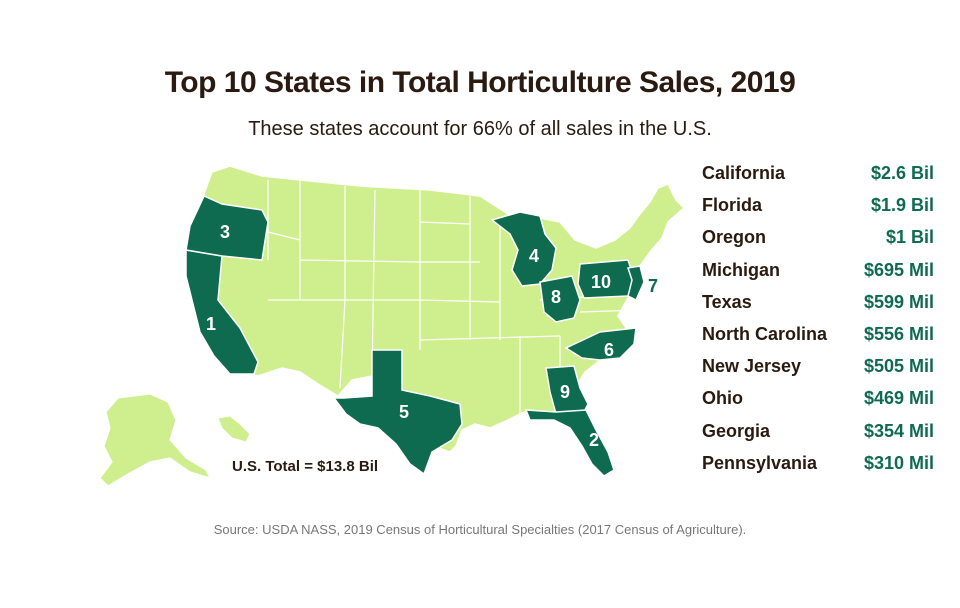  Describe the element at coordinates (752, 366) in the screenshot. I see `state-name: New Jersey` at that location.